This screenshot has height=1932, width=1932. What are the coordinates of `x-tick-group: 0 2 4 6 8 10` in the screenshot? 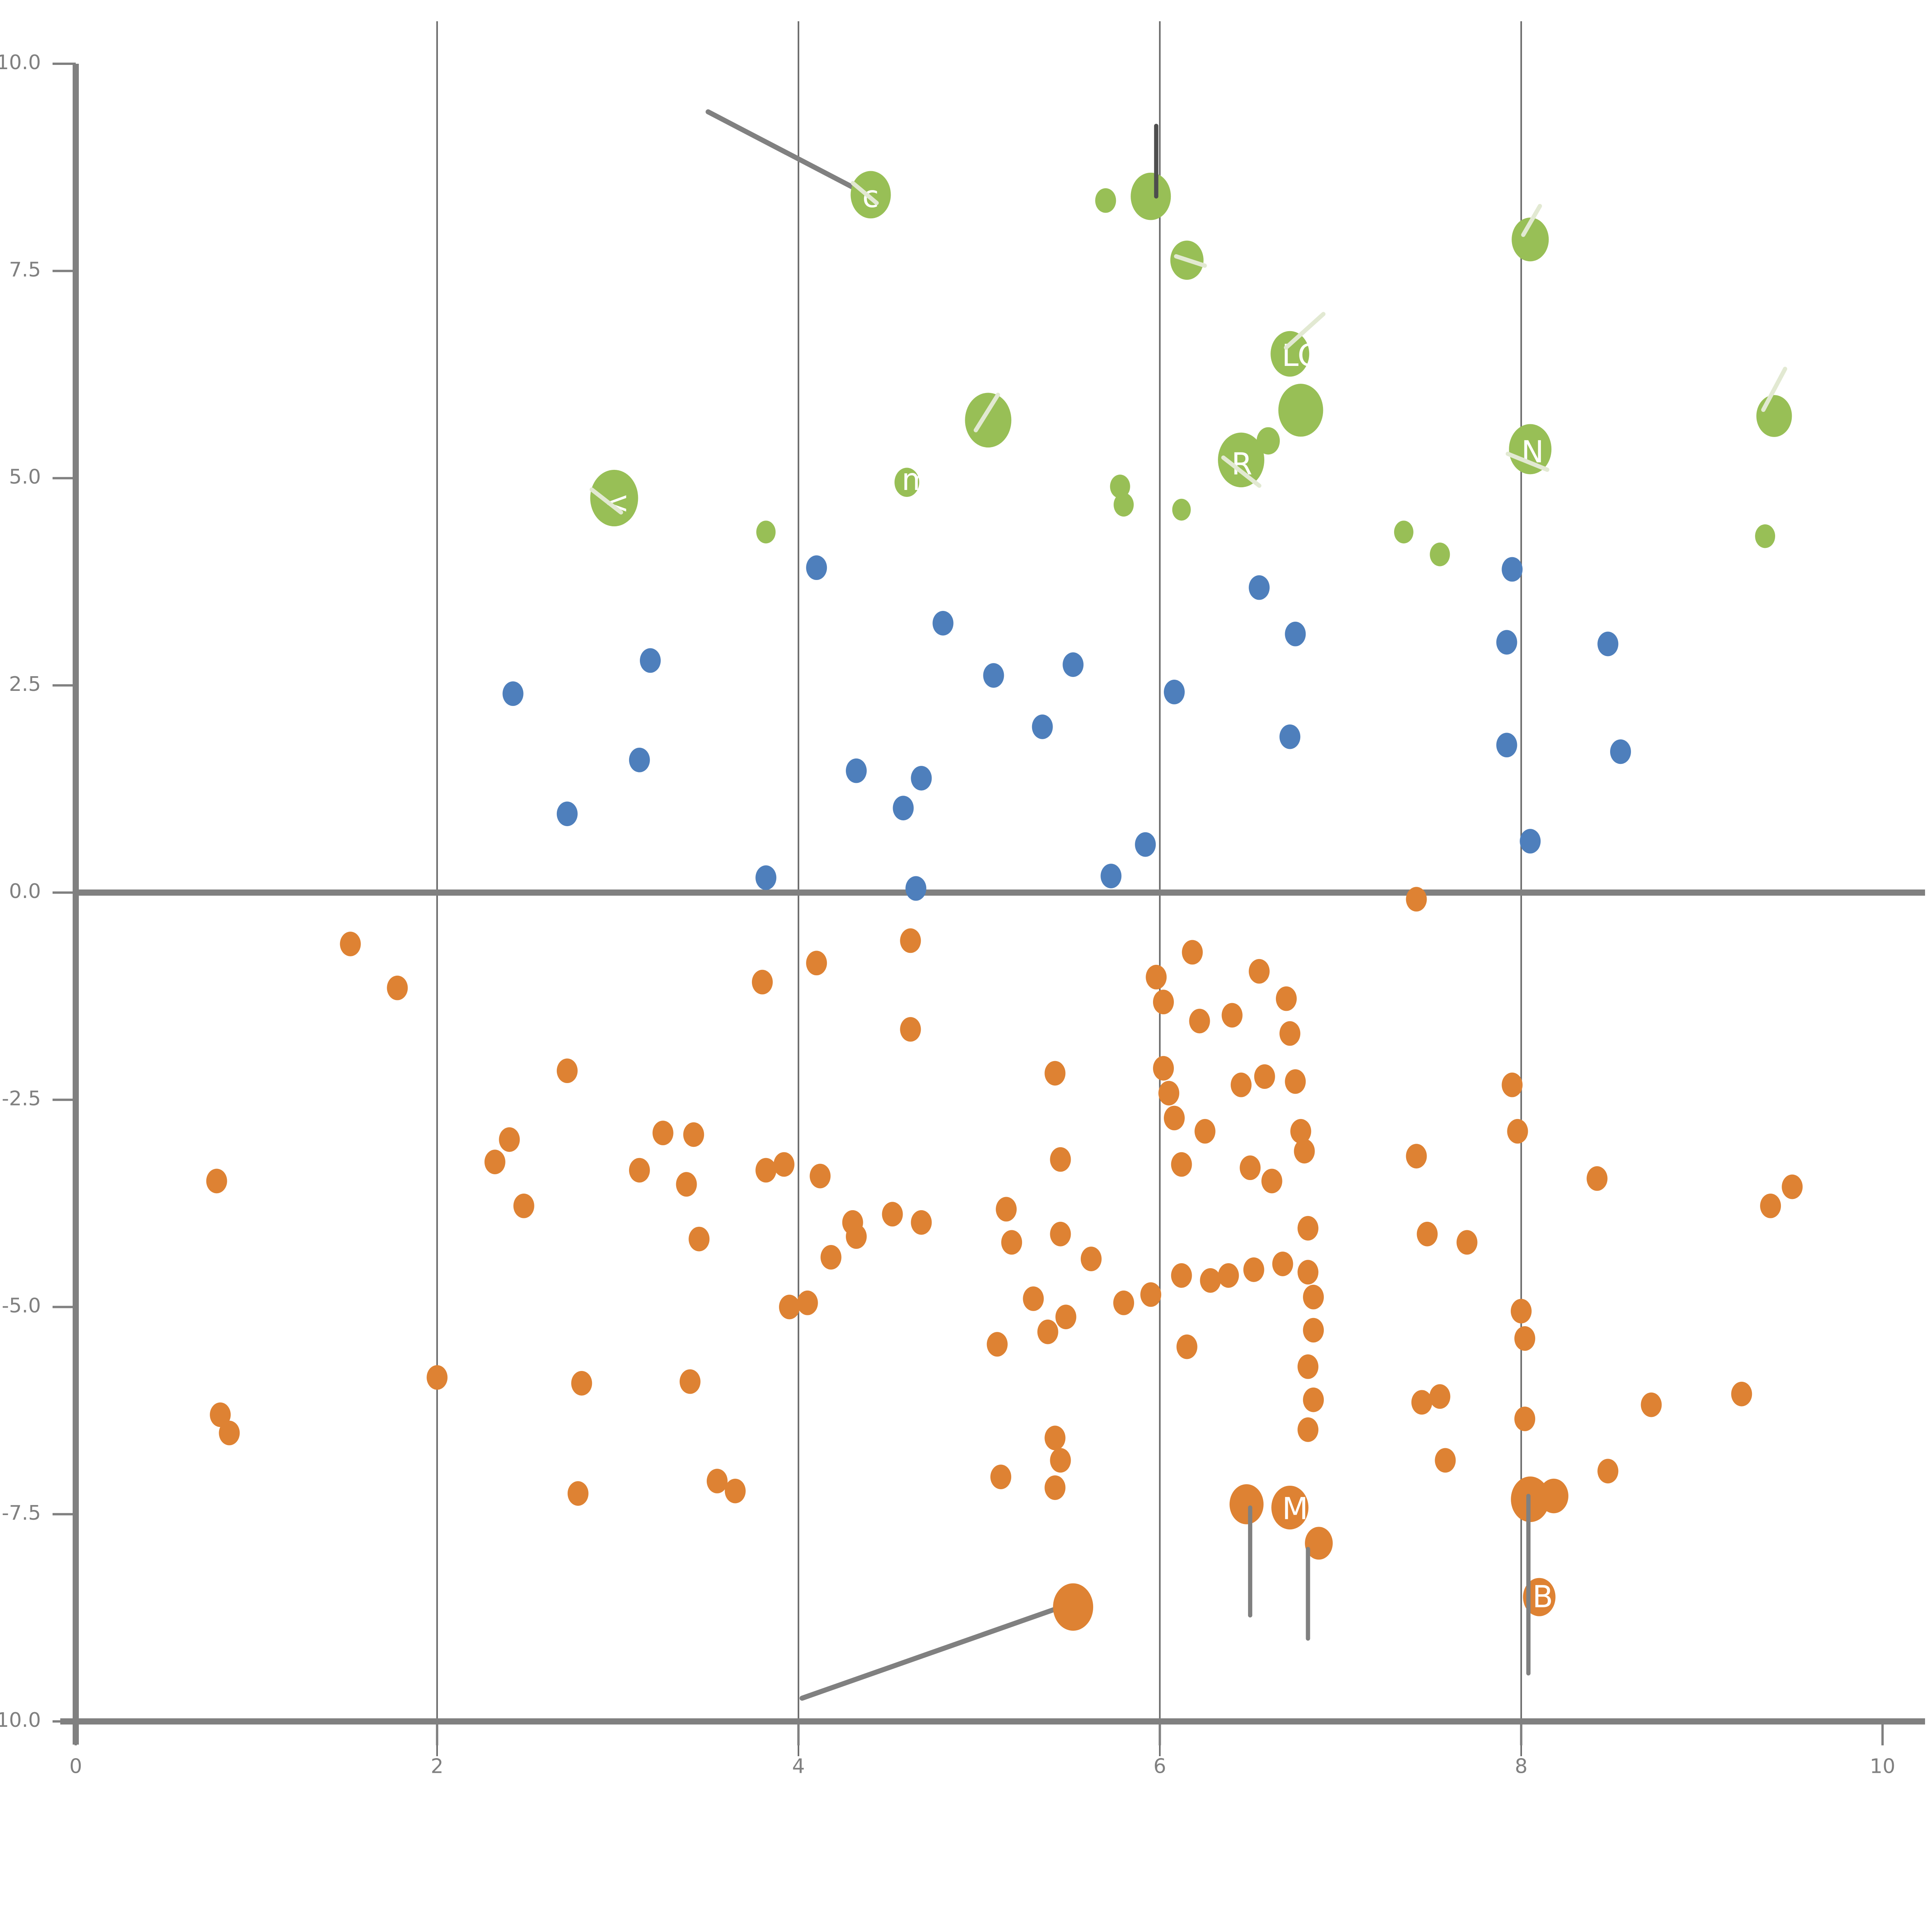 It's located at (982, 1750).